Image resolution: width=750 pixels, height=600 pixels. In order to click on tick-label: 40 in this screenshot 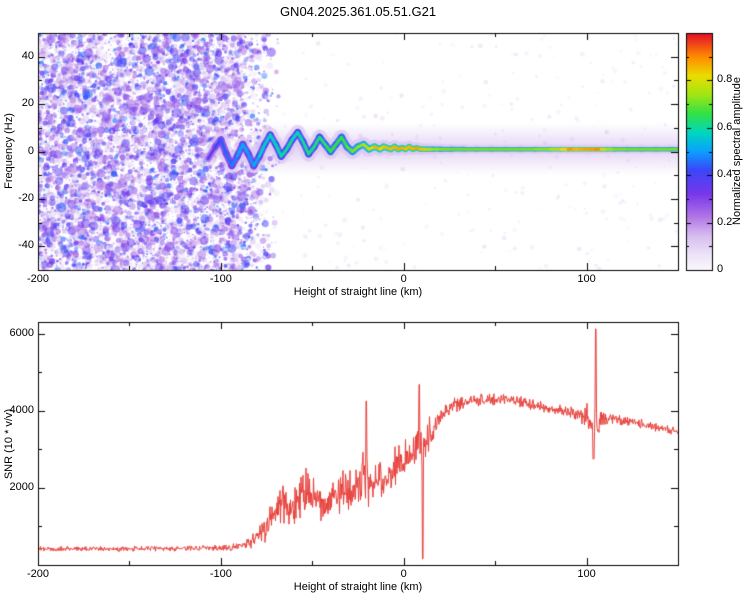, I will do `click(27, 55)`.